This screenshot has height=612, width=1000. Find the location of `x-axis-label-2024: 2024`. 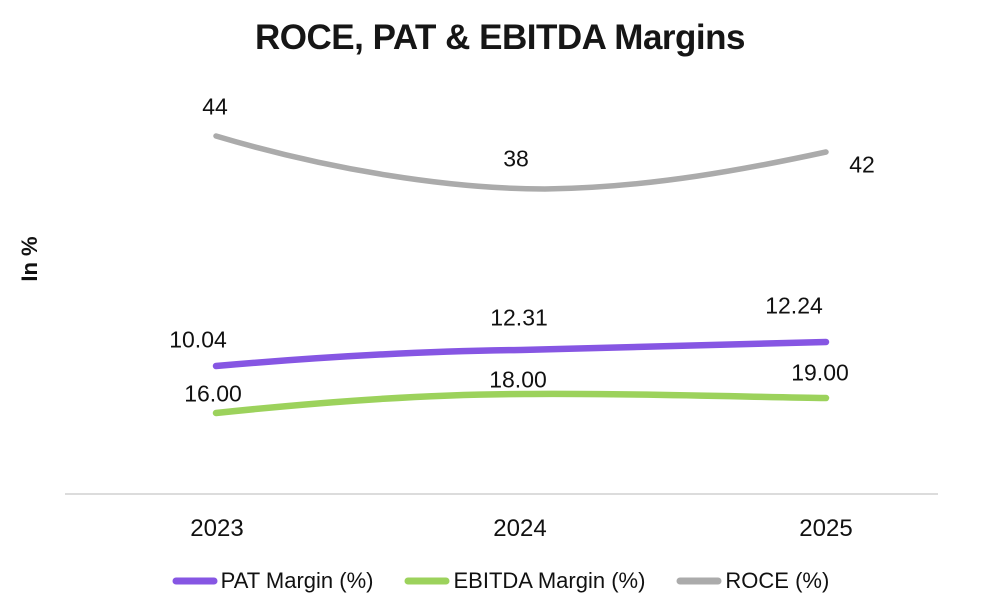

x-axis-label-2024: 2024 is located at coordinates (520, 528).